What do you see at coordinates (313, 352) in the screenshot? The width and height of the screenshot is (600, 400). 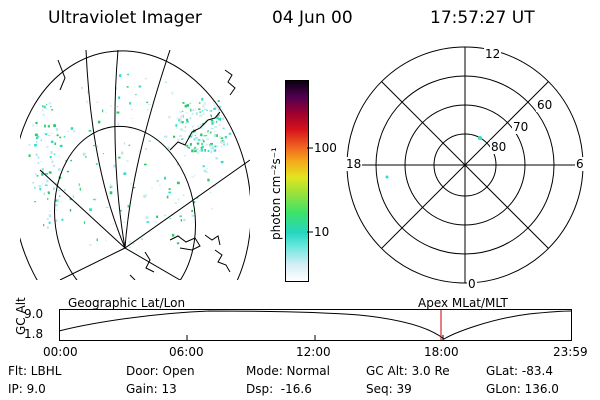 I see `orbit-x-tick-1200: 12:00` at bounding box center [313, 352].